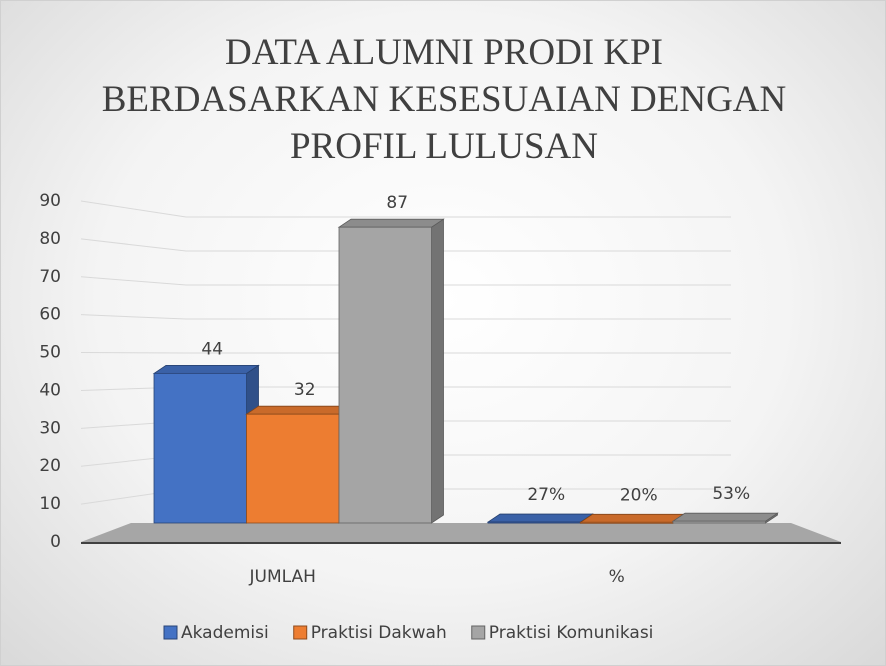 This screenshot has height=666, width=886. What do you see at coordinates (546, 495) in the screenshot?
I see `data-label: 27%` at bounding box center [546, 495].